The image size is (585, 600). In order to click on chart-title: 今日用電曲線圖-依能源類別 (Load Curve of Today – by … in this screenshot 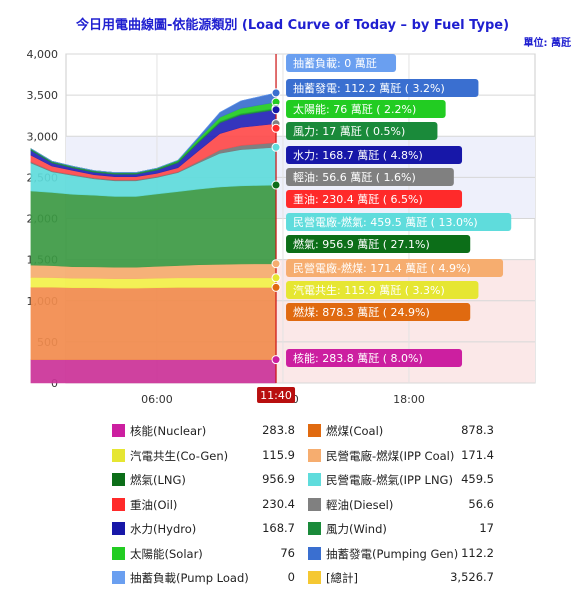, I will do `click(292, 25)`.